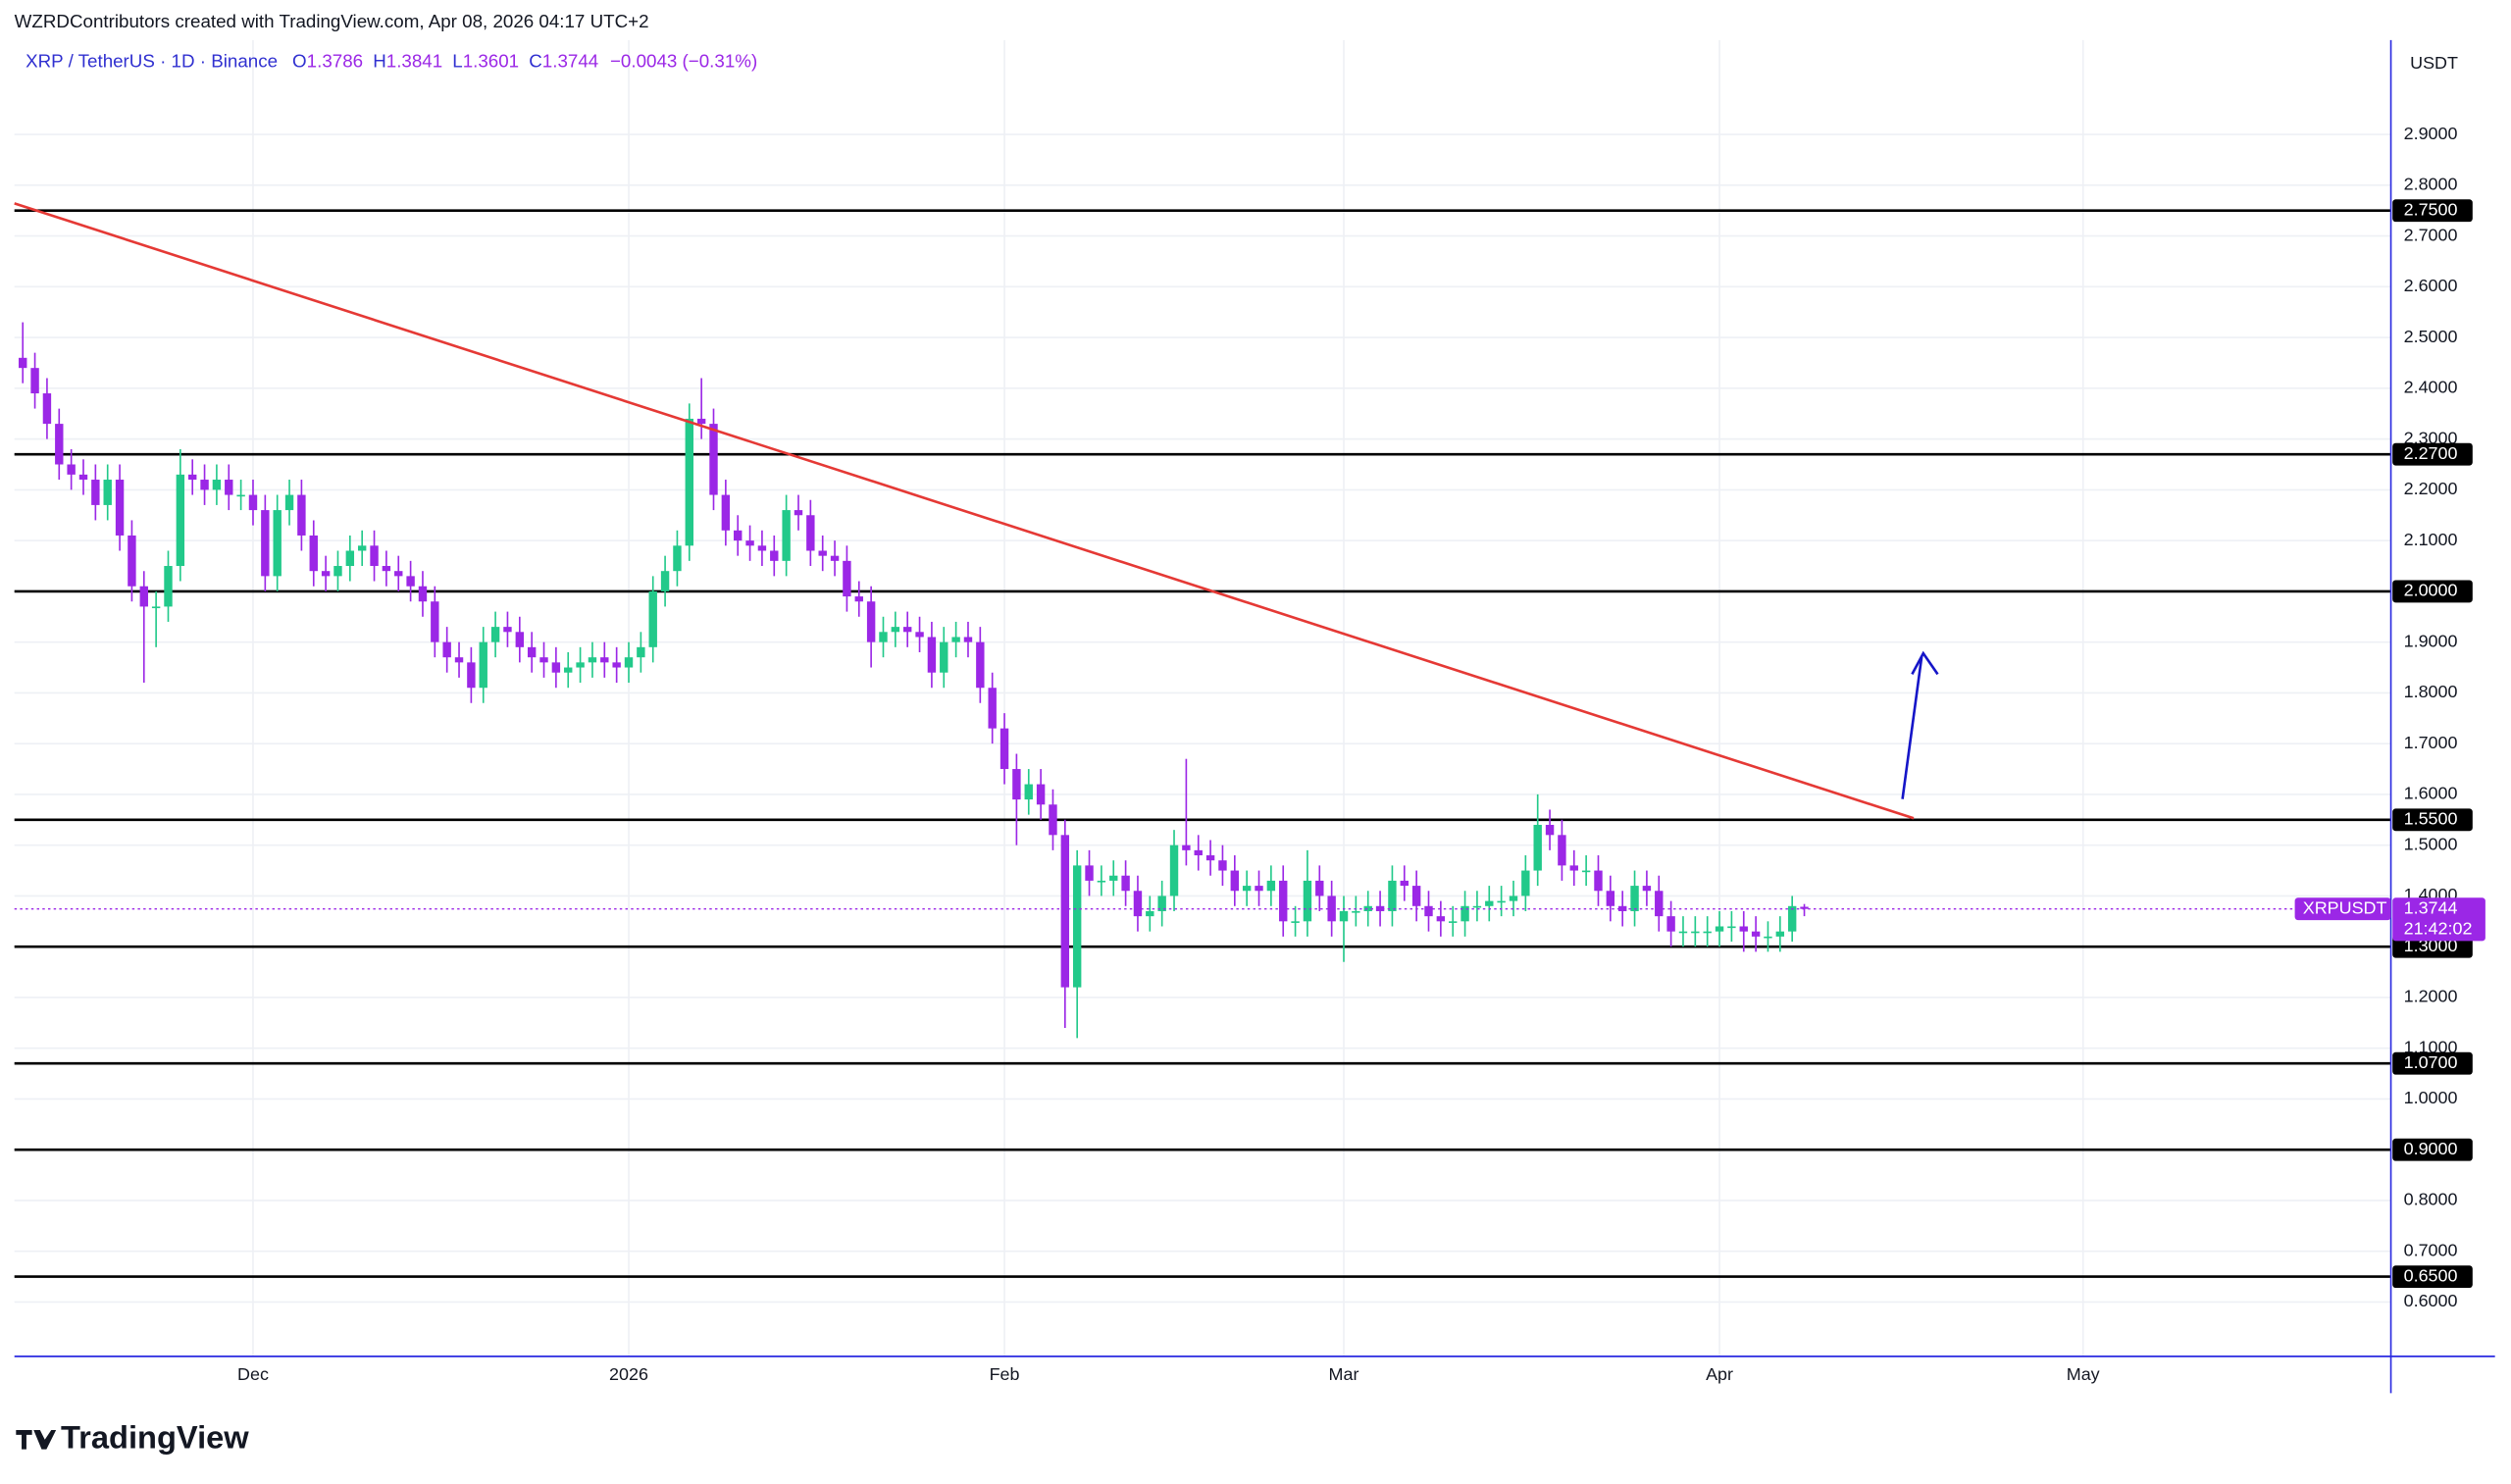 The image size is (2511, 1484). I want to click on y-tick-label: 0.7000, so click(2431, 1249).